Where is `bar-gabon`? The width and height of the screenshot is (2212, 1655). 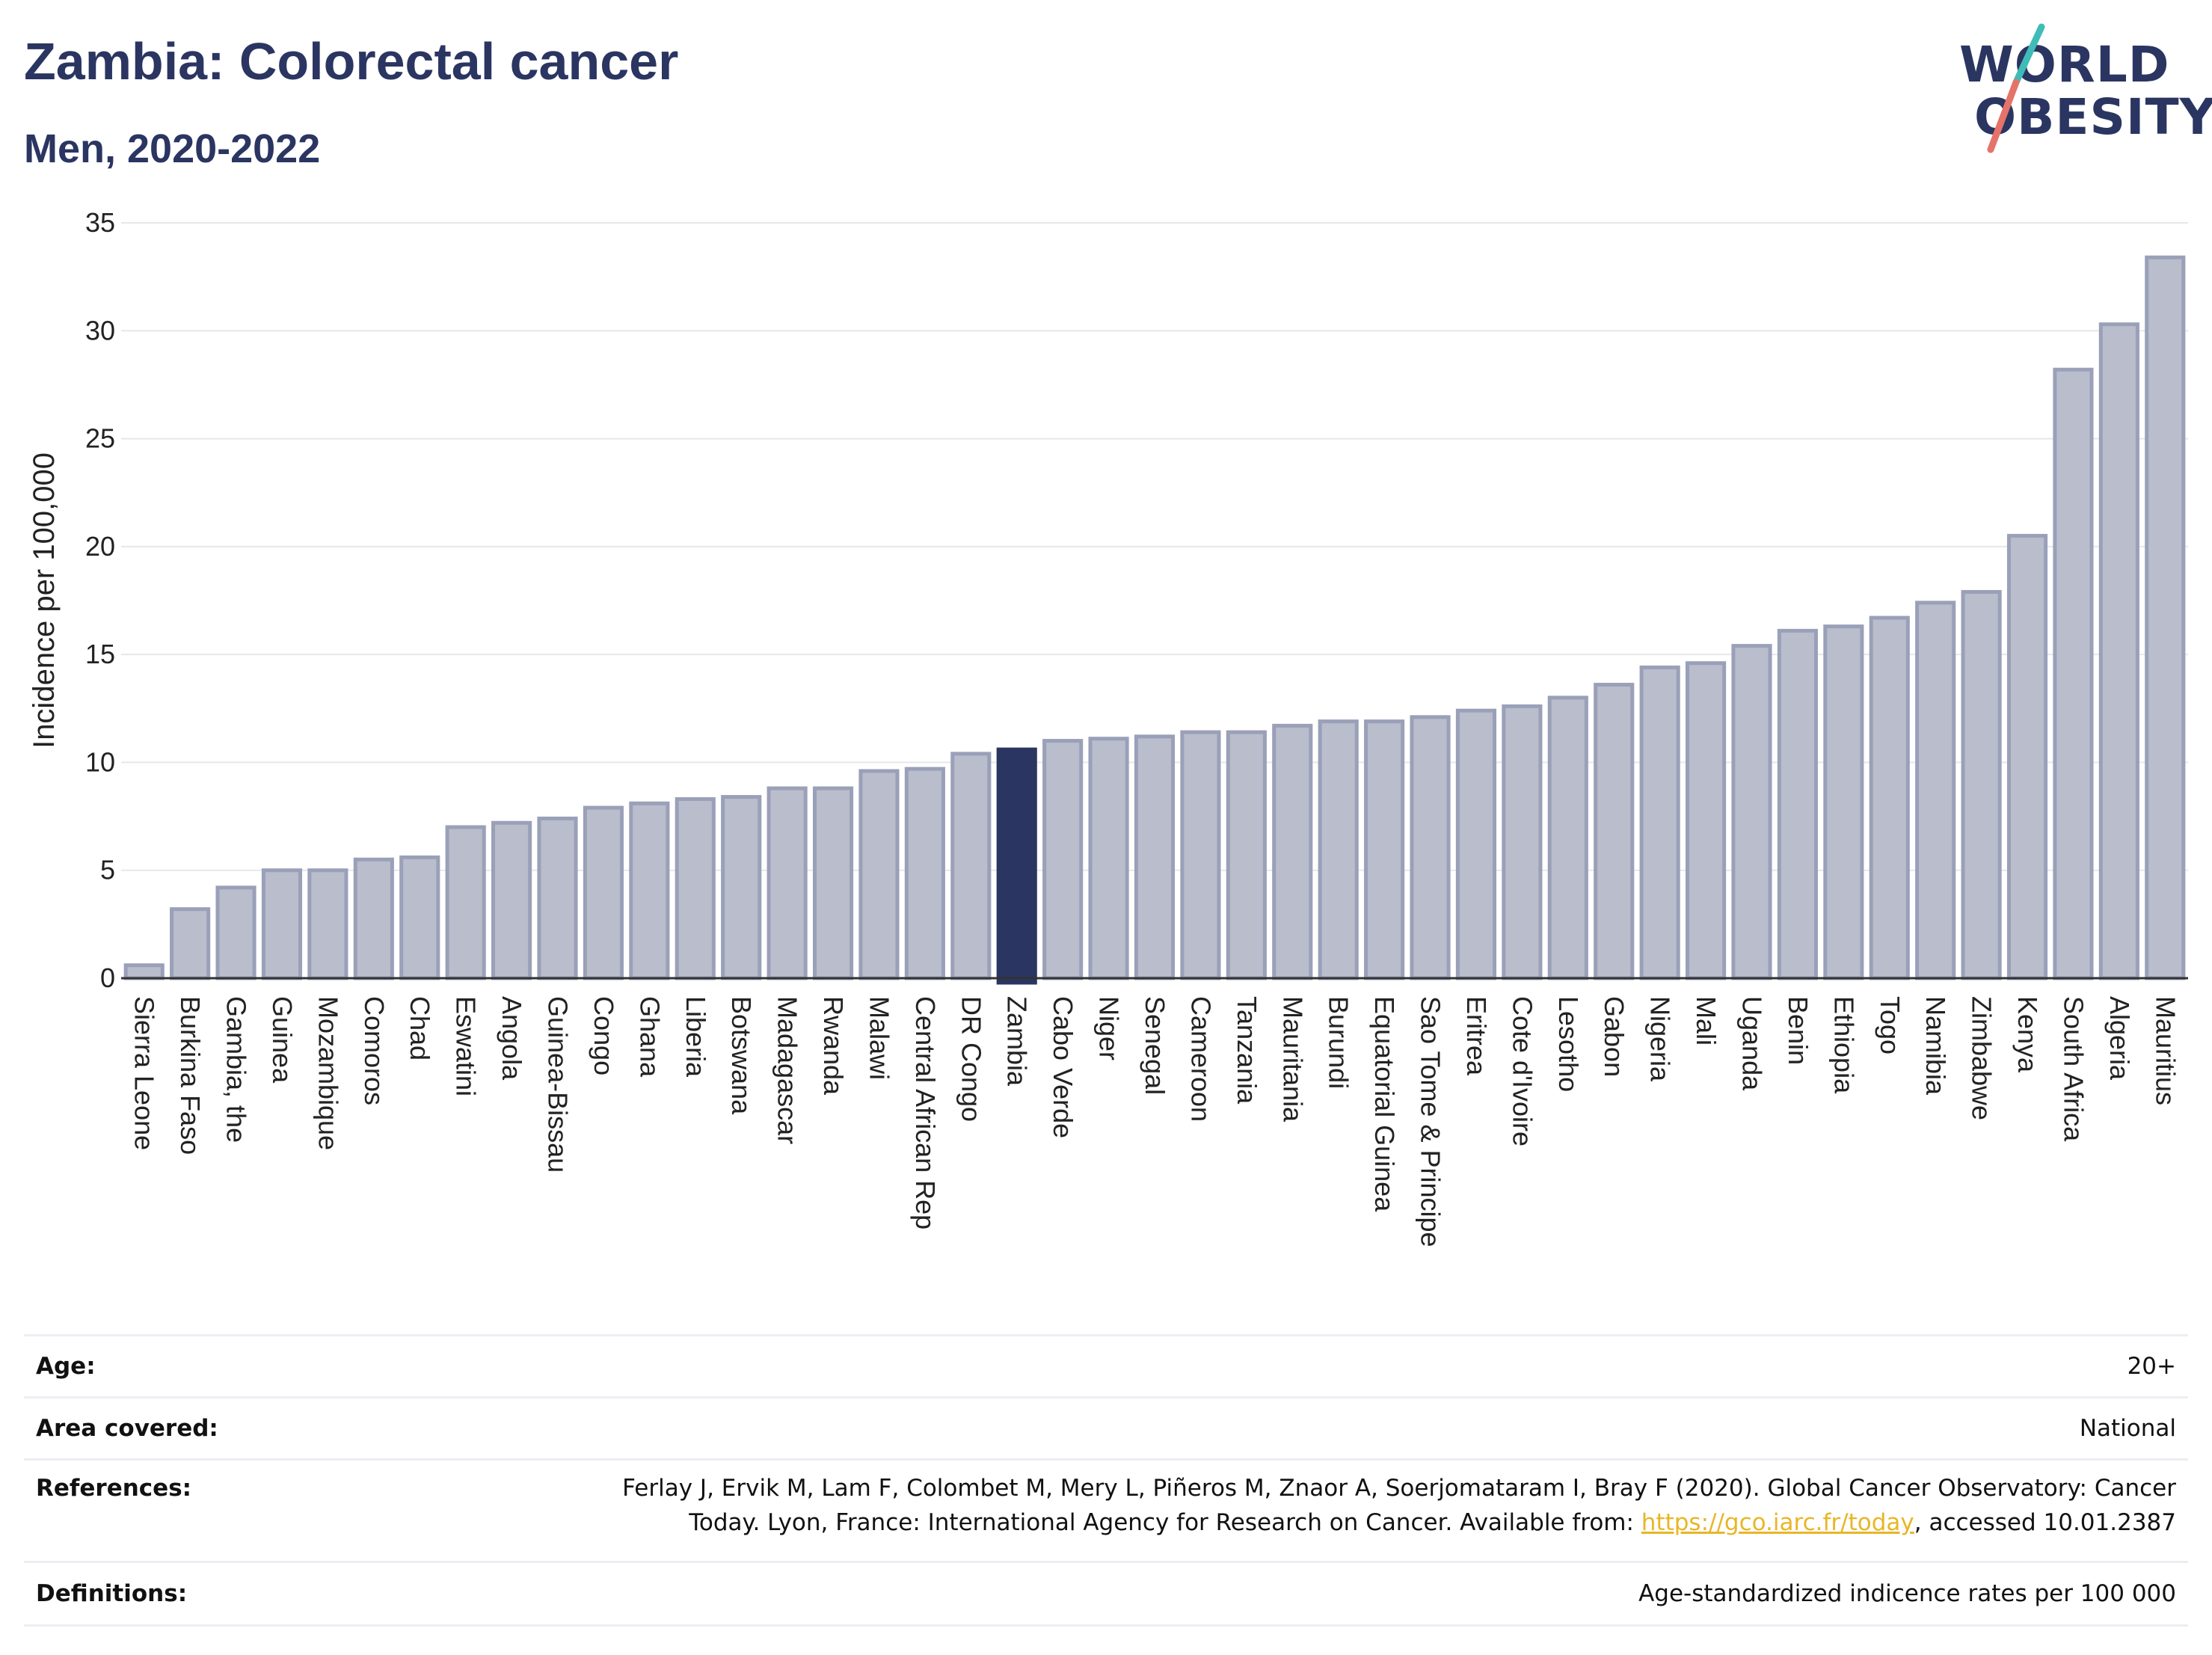 bar-gabon is located at coordinates (1614, 831).